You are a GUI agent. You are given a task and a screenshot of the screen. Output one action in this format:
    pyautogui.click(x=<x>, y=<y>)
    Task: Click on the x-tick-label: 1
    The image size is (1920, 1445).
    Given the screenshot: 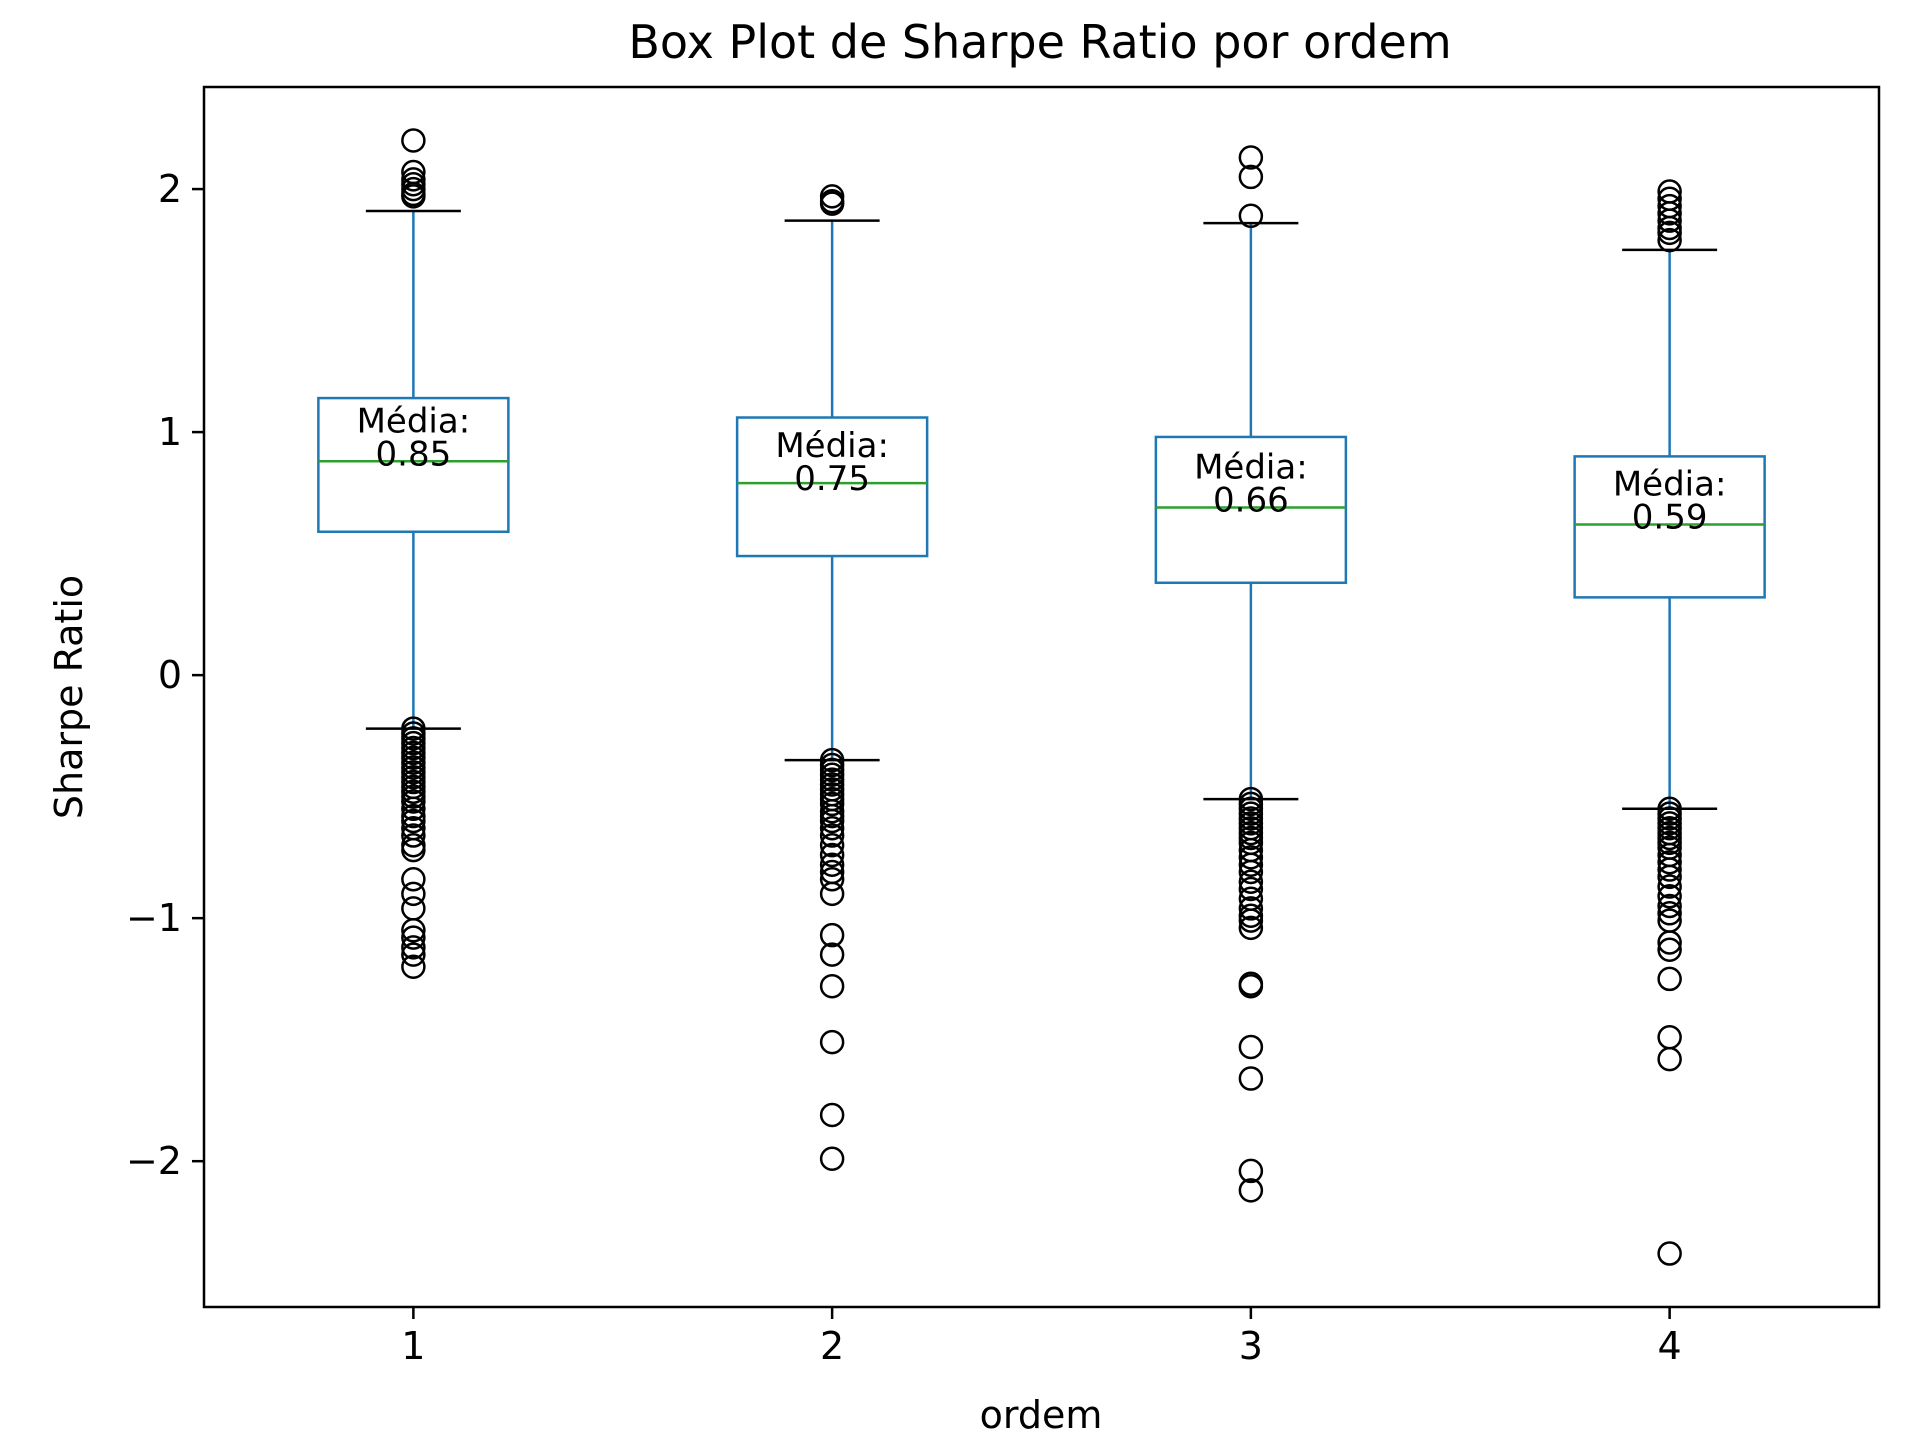 What is the action you would take?
    pyautogui.click(x=413, y=1346)
    